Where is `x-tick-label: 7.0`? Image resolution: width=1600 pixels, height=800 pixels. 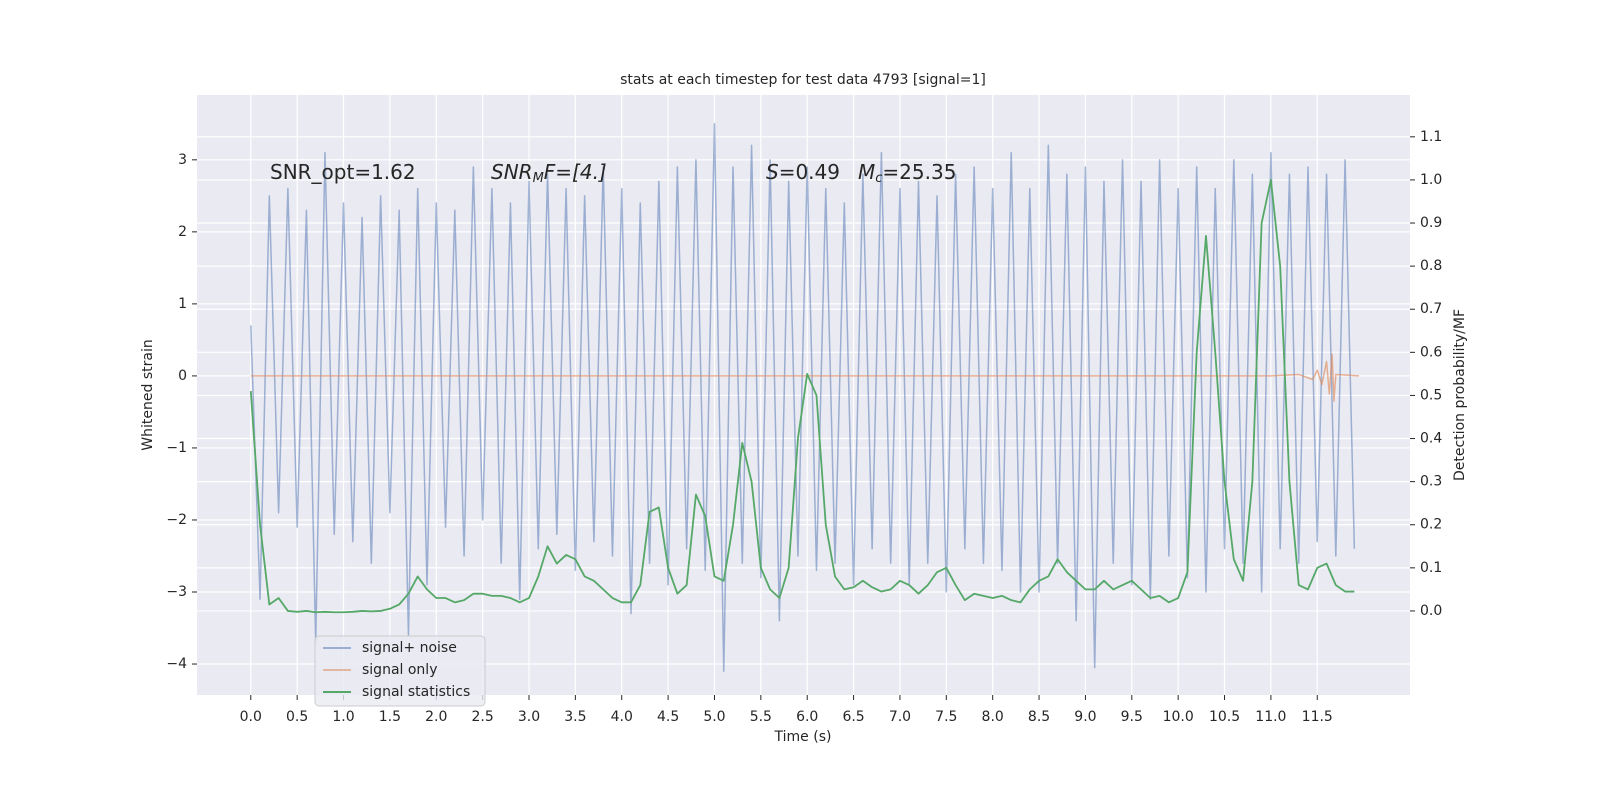
x-tick-label: 7.0 is located at coordinates (900, 717).